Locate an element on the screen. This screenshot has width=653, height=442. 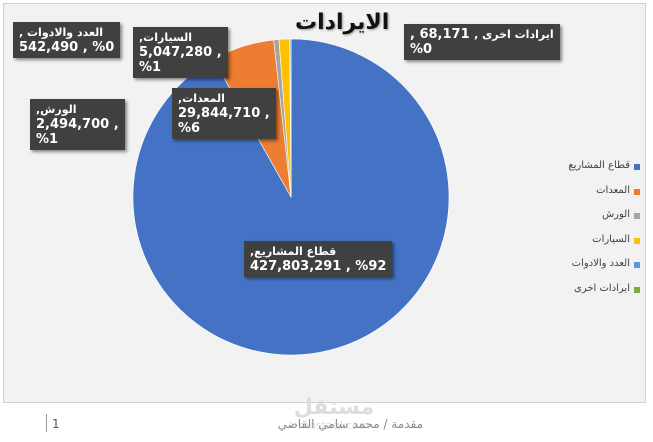
legend-label: ايرادات اخرى is located at coordinates (602, 288).